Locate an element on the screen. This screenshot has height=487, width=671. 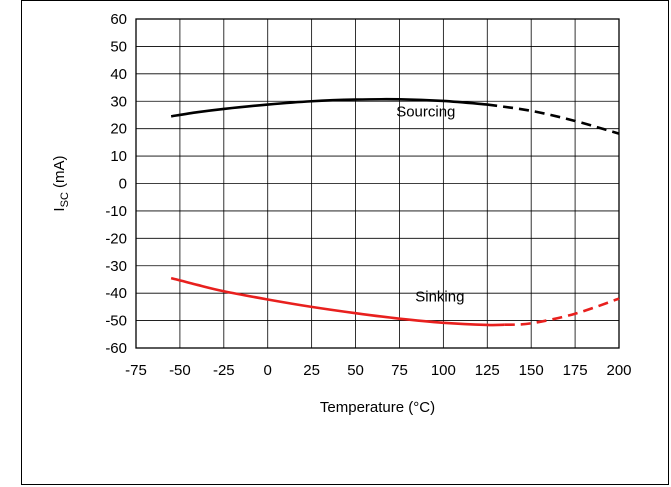
y-tick-label: -60 is located at coordinates (116, 348).